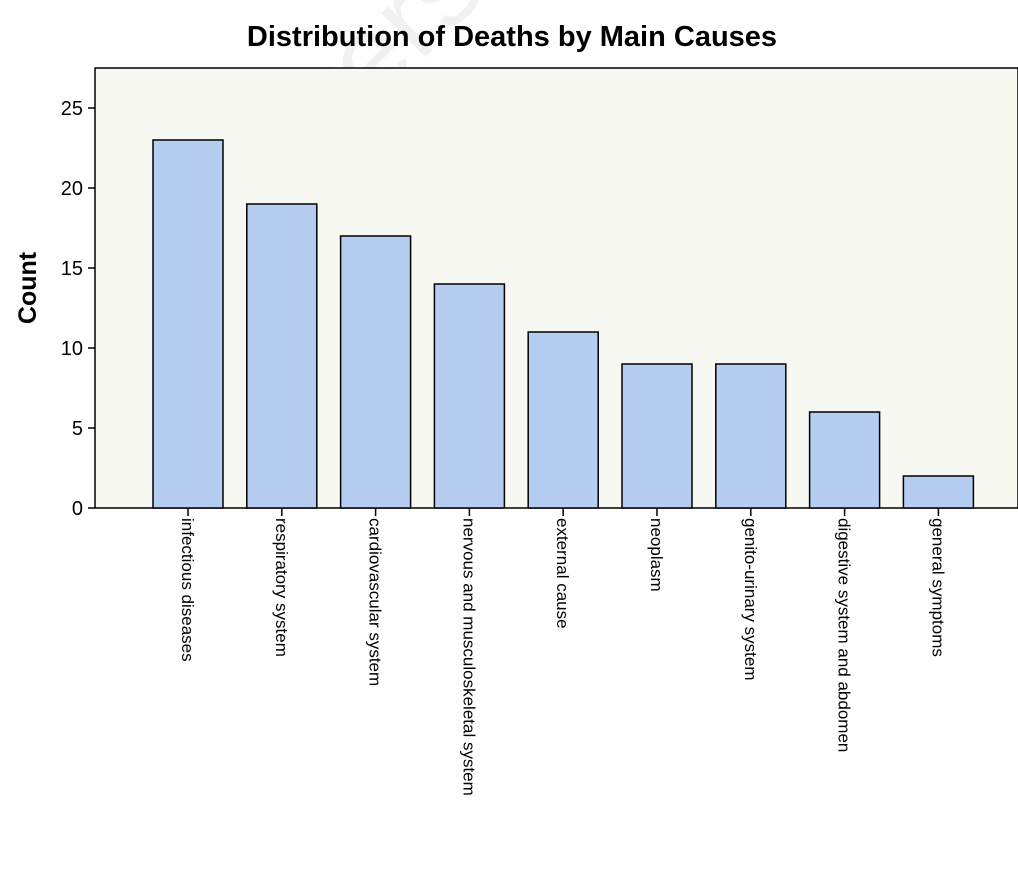 This screenshot has height=874, width=1018. I want to click on y-tick-label: 10, so click(72, 349).